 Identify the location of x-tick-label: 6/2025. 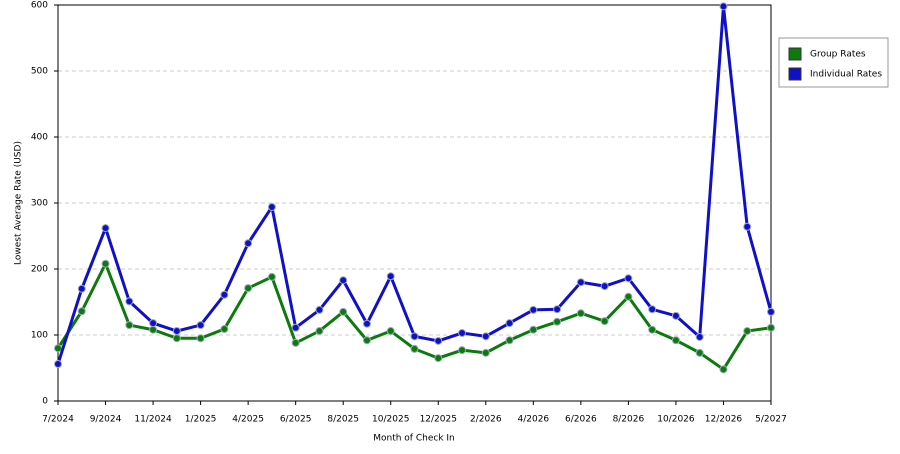
(296, 420).